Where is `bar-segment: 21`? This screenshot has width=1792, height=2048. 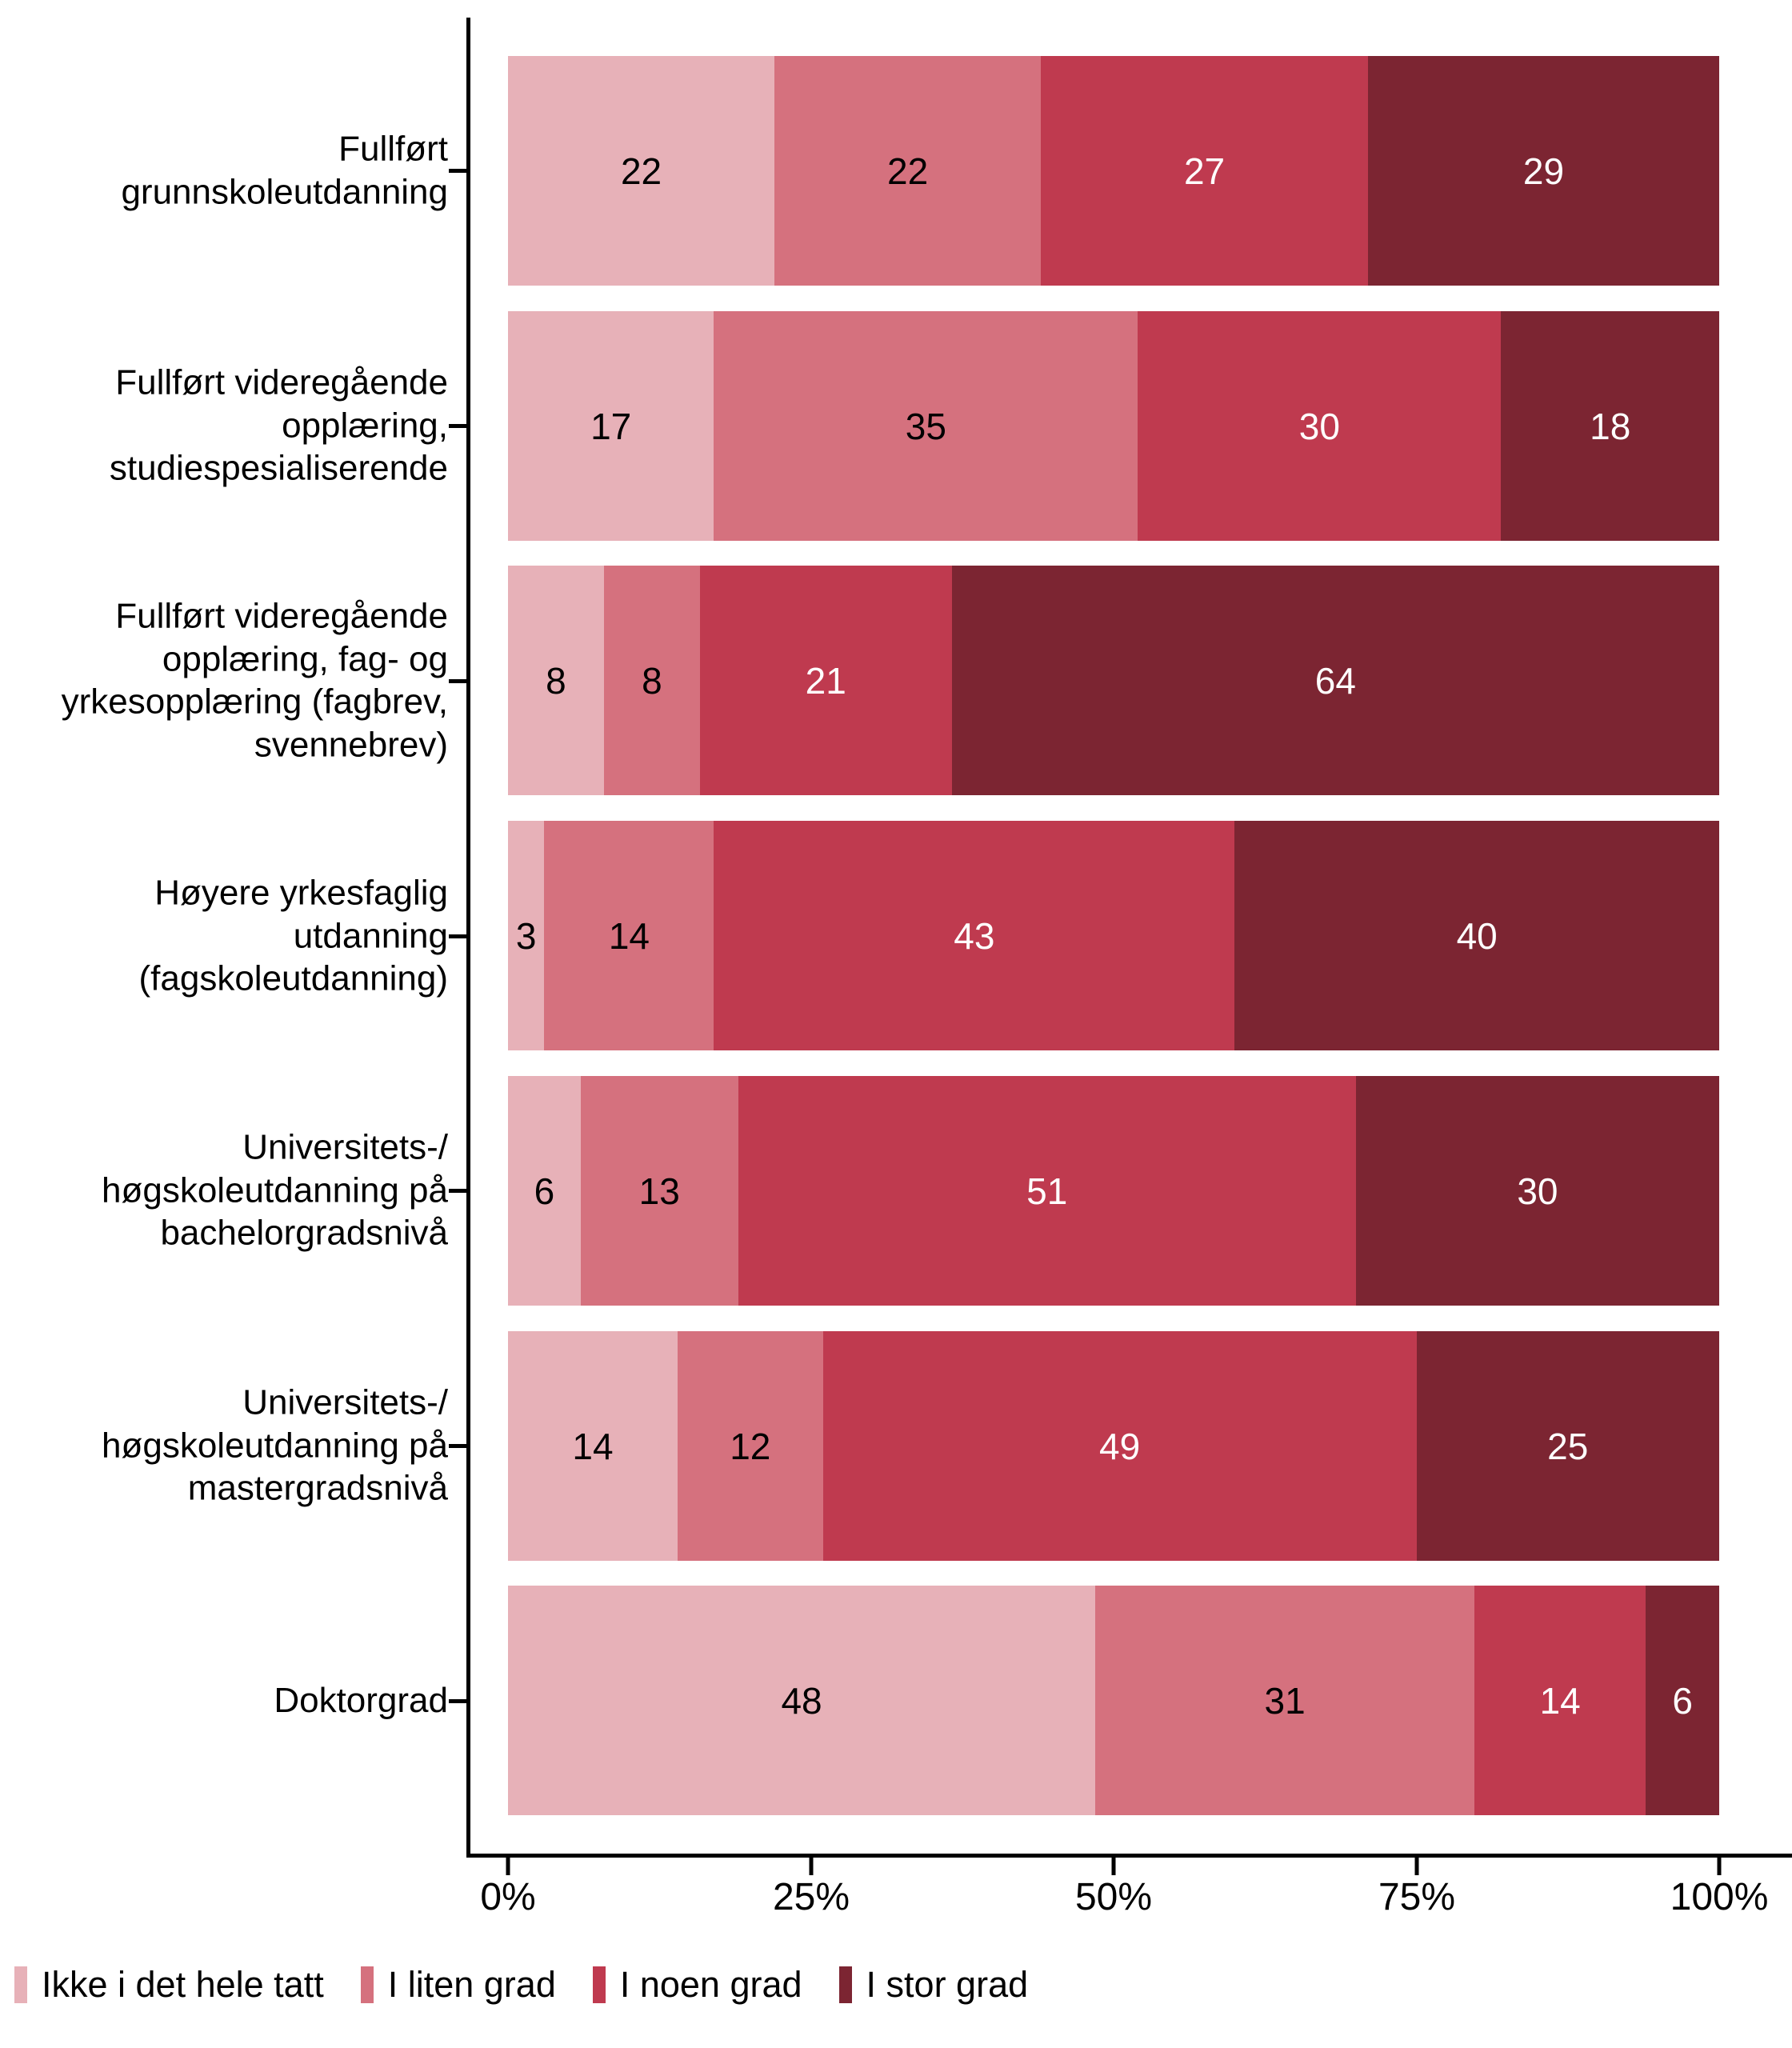 bar-segment: 21 is located at coordinates (825, 680).